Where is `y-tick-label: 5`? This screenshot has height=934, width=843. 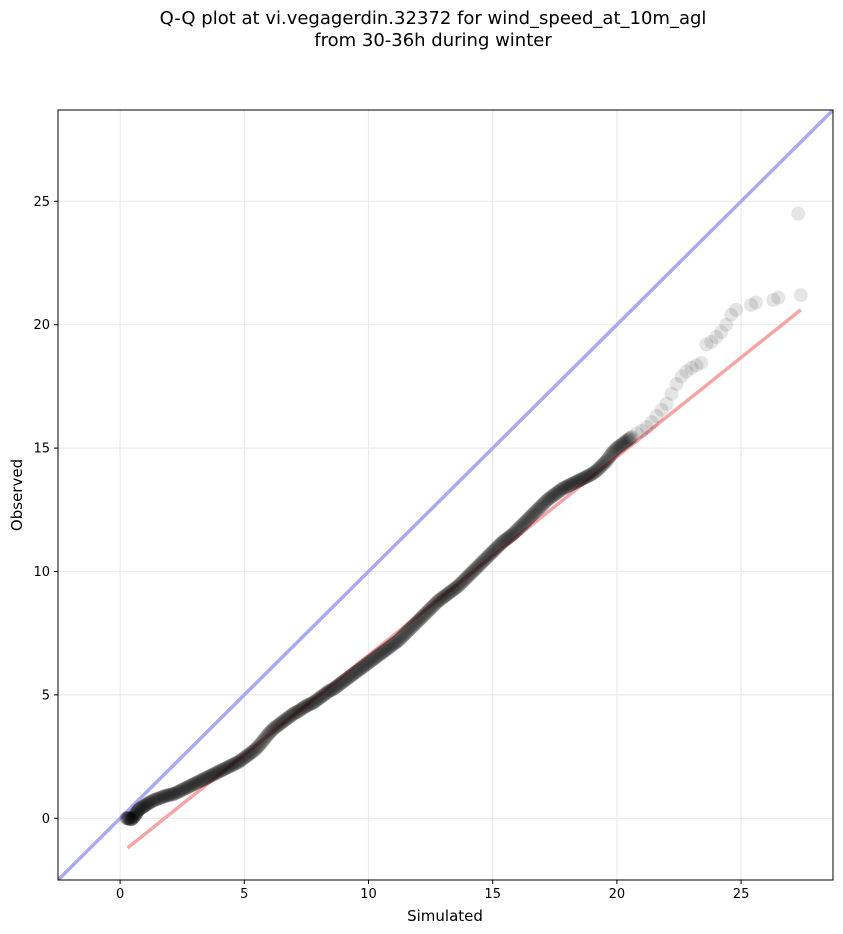 y-tick-label: 5 is located at coordinates (46, 695).